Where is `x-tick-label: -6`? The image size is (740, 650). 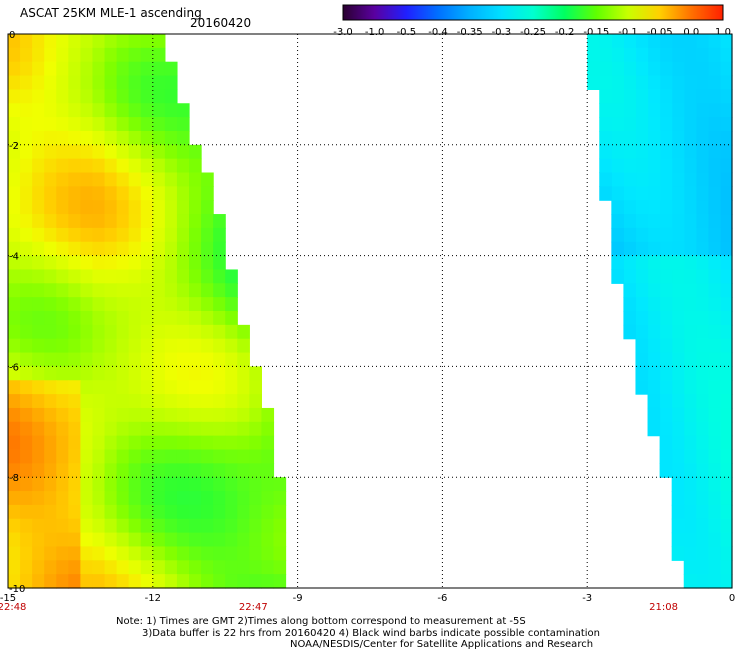 x-tick-label: -6 is located at coordinates (442, 598).